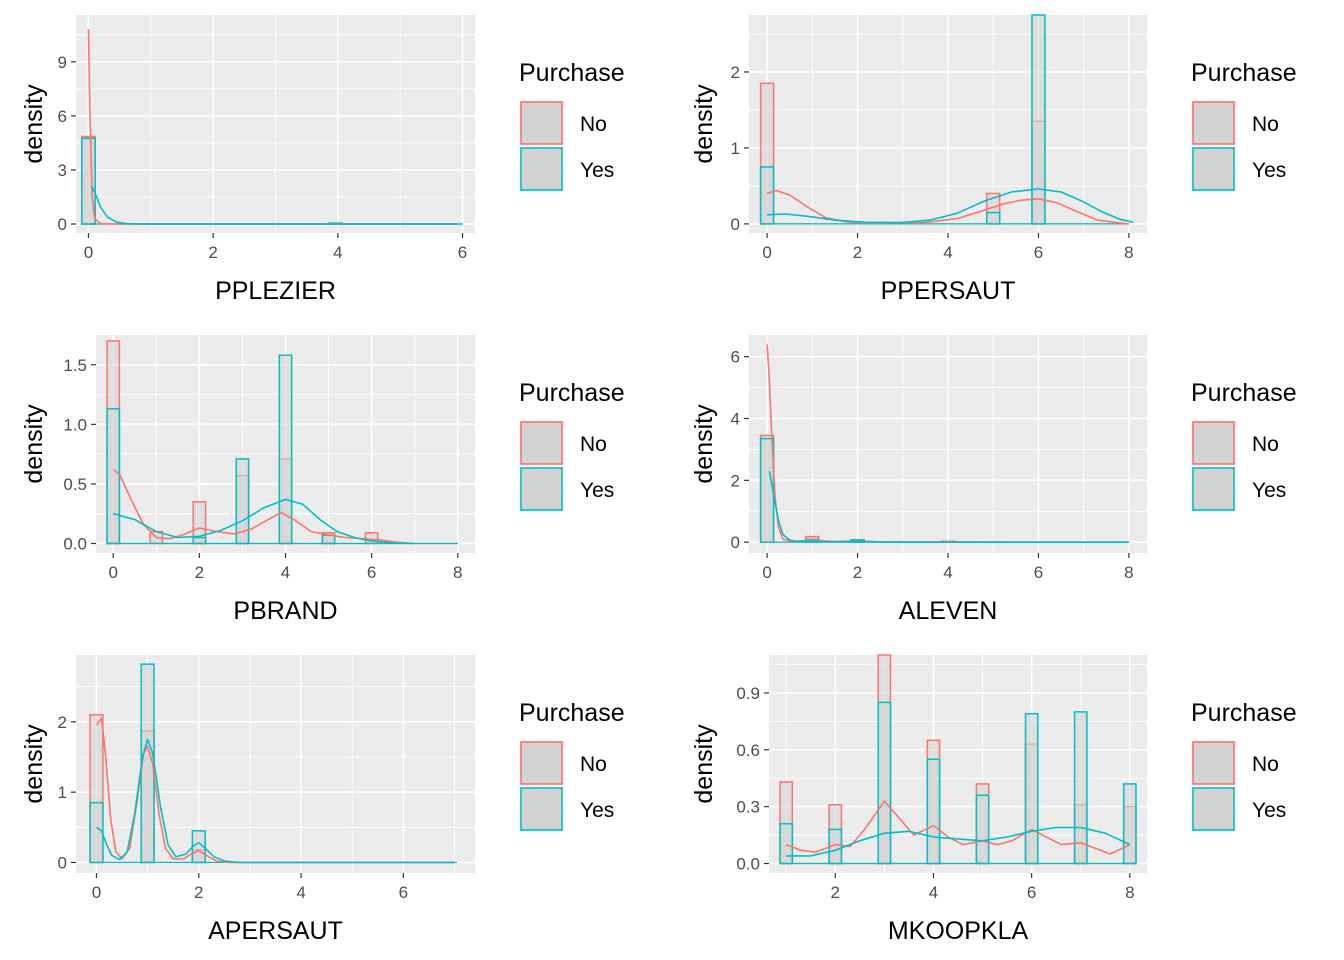 The height and width of the screenshot is (960, 1344). I want to click on y-tick-label: 9, so click(62, 62).